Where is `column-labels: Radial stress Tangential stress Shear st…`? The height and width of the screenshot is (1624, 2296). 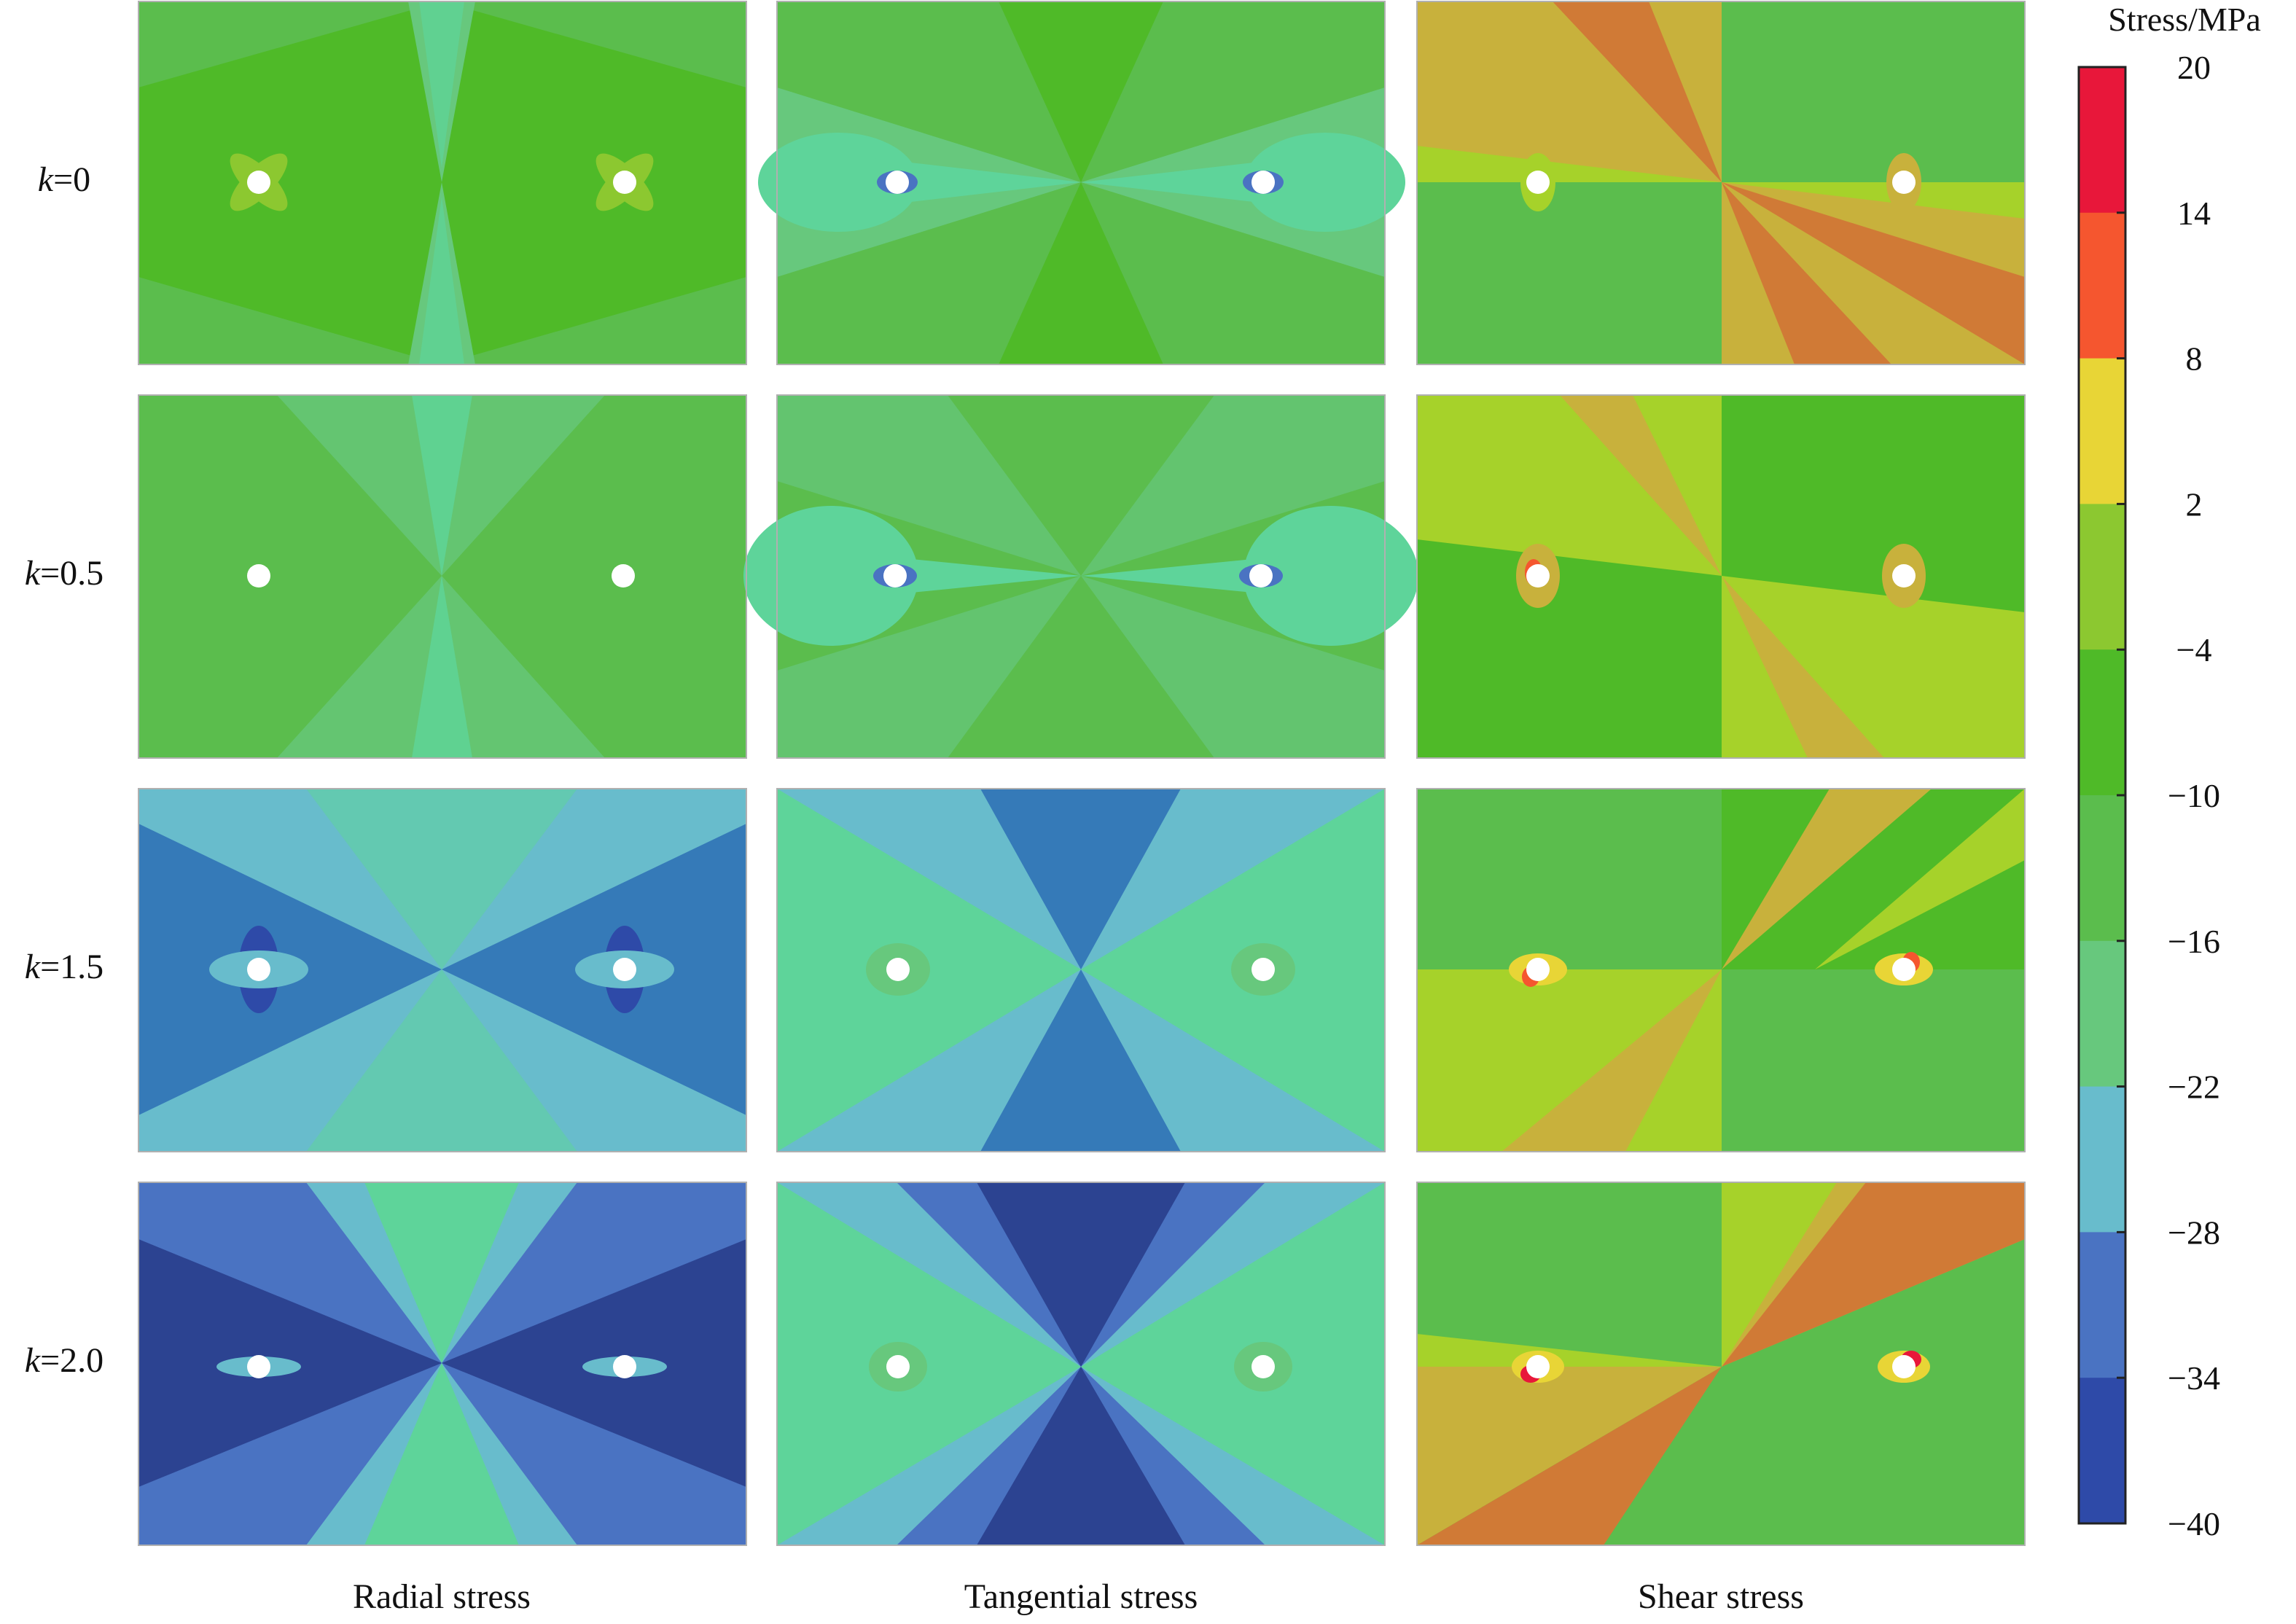
column-labels: Radial stress Tangential stress Shear st… is located at coordinates (1079, 1596).